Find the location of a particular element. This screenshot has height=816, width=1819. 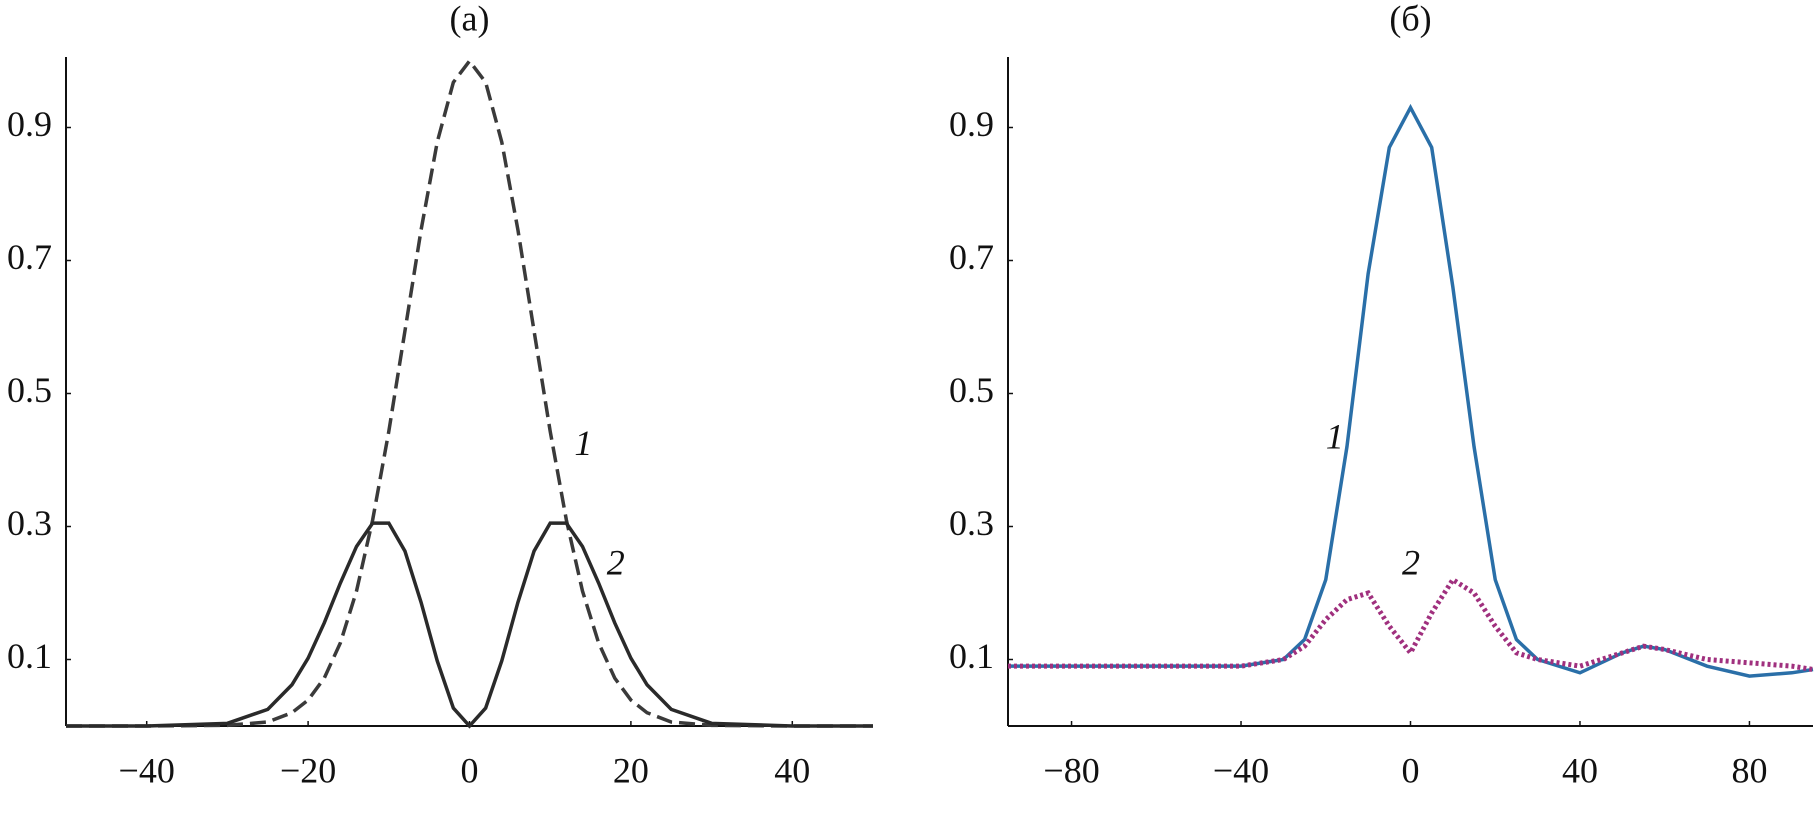

x-tick-label: −80 is located at coordinates (1071, 770).